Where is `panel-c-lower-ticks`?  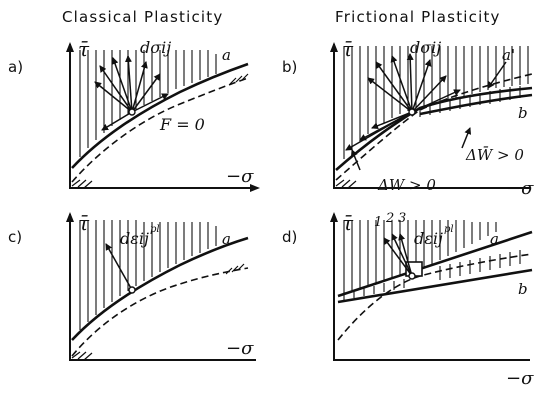 panel-c-lower-ticks is located at coordinates (82, 356).